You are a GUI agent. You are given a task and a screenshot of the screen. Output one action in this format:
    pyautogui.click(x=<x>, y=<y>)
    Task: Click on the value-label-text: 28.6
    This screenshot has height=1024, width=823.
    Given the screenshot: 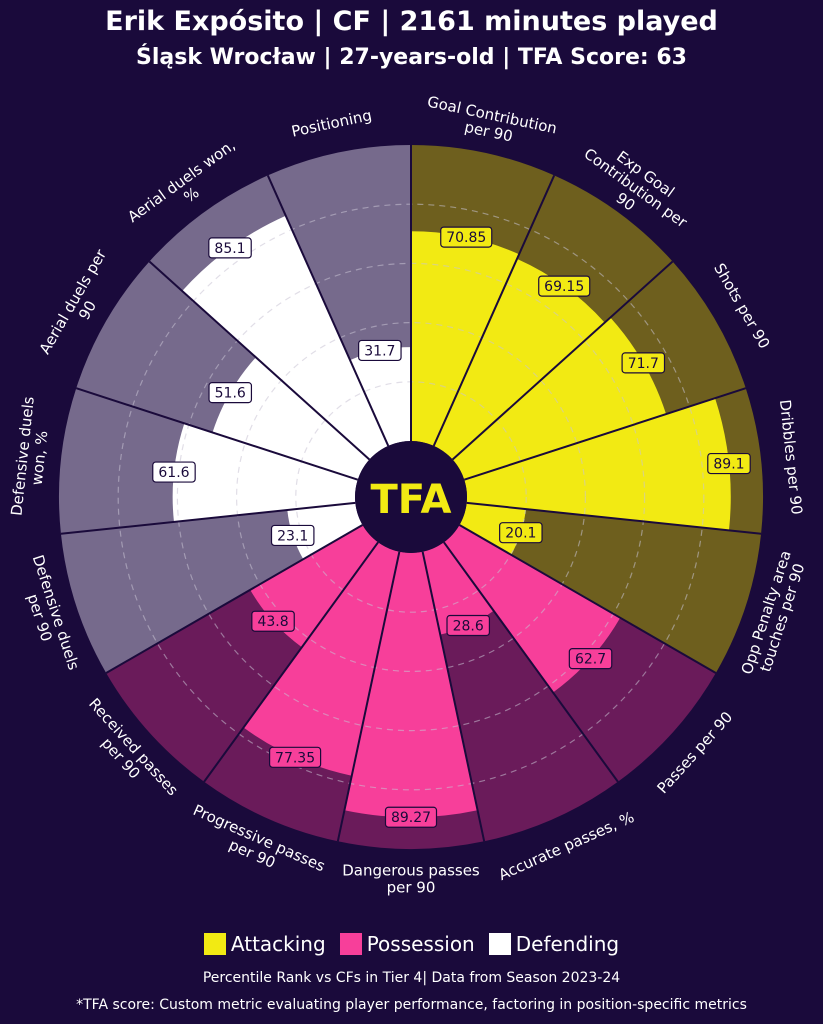 What is the action you would take?
    pyautogui.click(x=468, y=626)
    